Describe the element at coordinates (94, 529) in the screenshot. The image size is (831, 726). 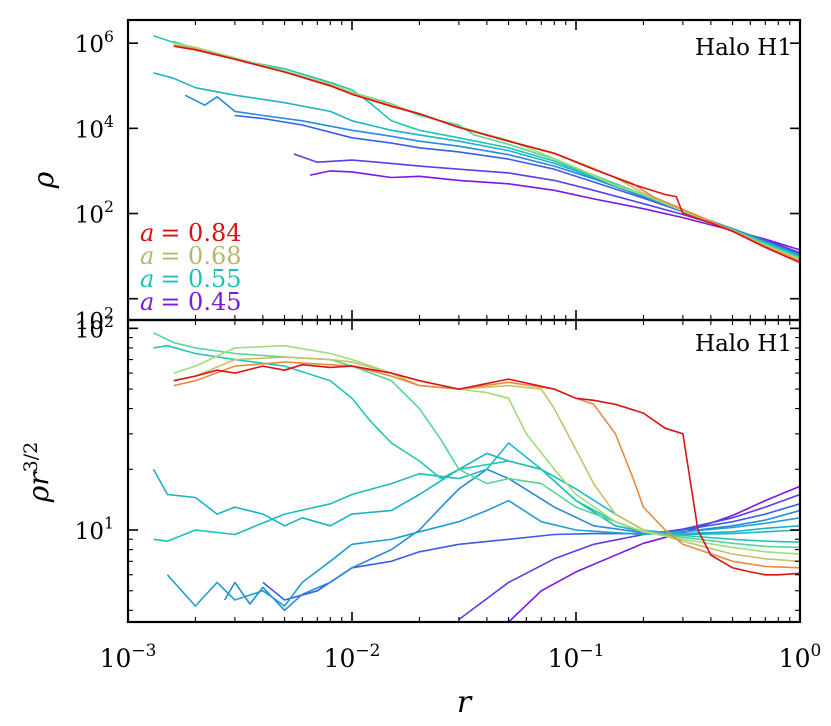
I see `y-tick-label: 10¹` at that location.